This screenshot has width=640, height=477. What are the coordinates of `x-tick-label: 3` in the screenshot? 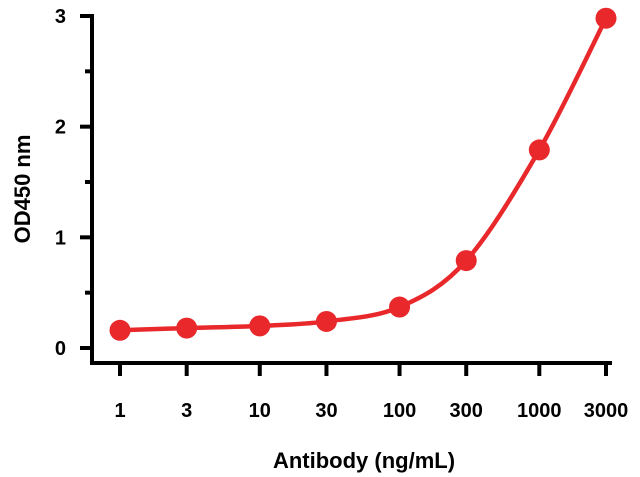 It's located at (186, 411).